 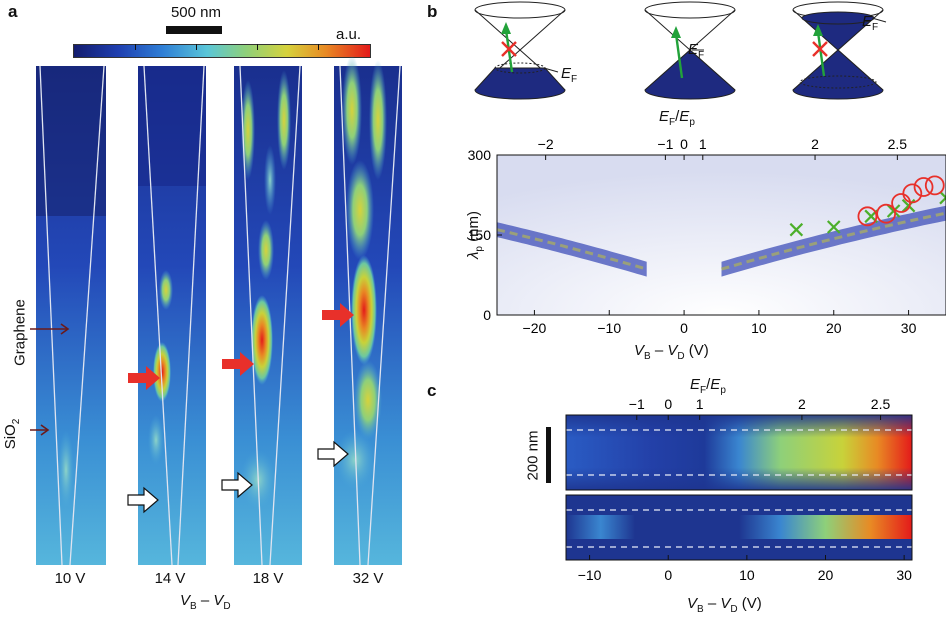 What do you see at coordinates (749, 603) in the screenshot?
I see `xc-unit: (V)` at bounding box center [749, 603].